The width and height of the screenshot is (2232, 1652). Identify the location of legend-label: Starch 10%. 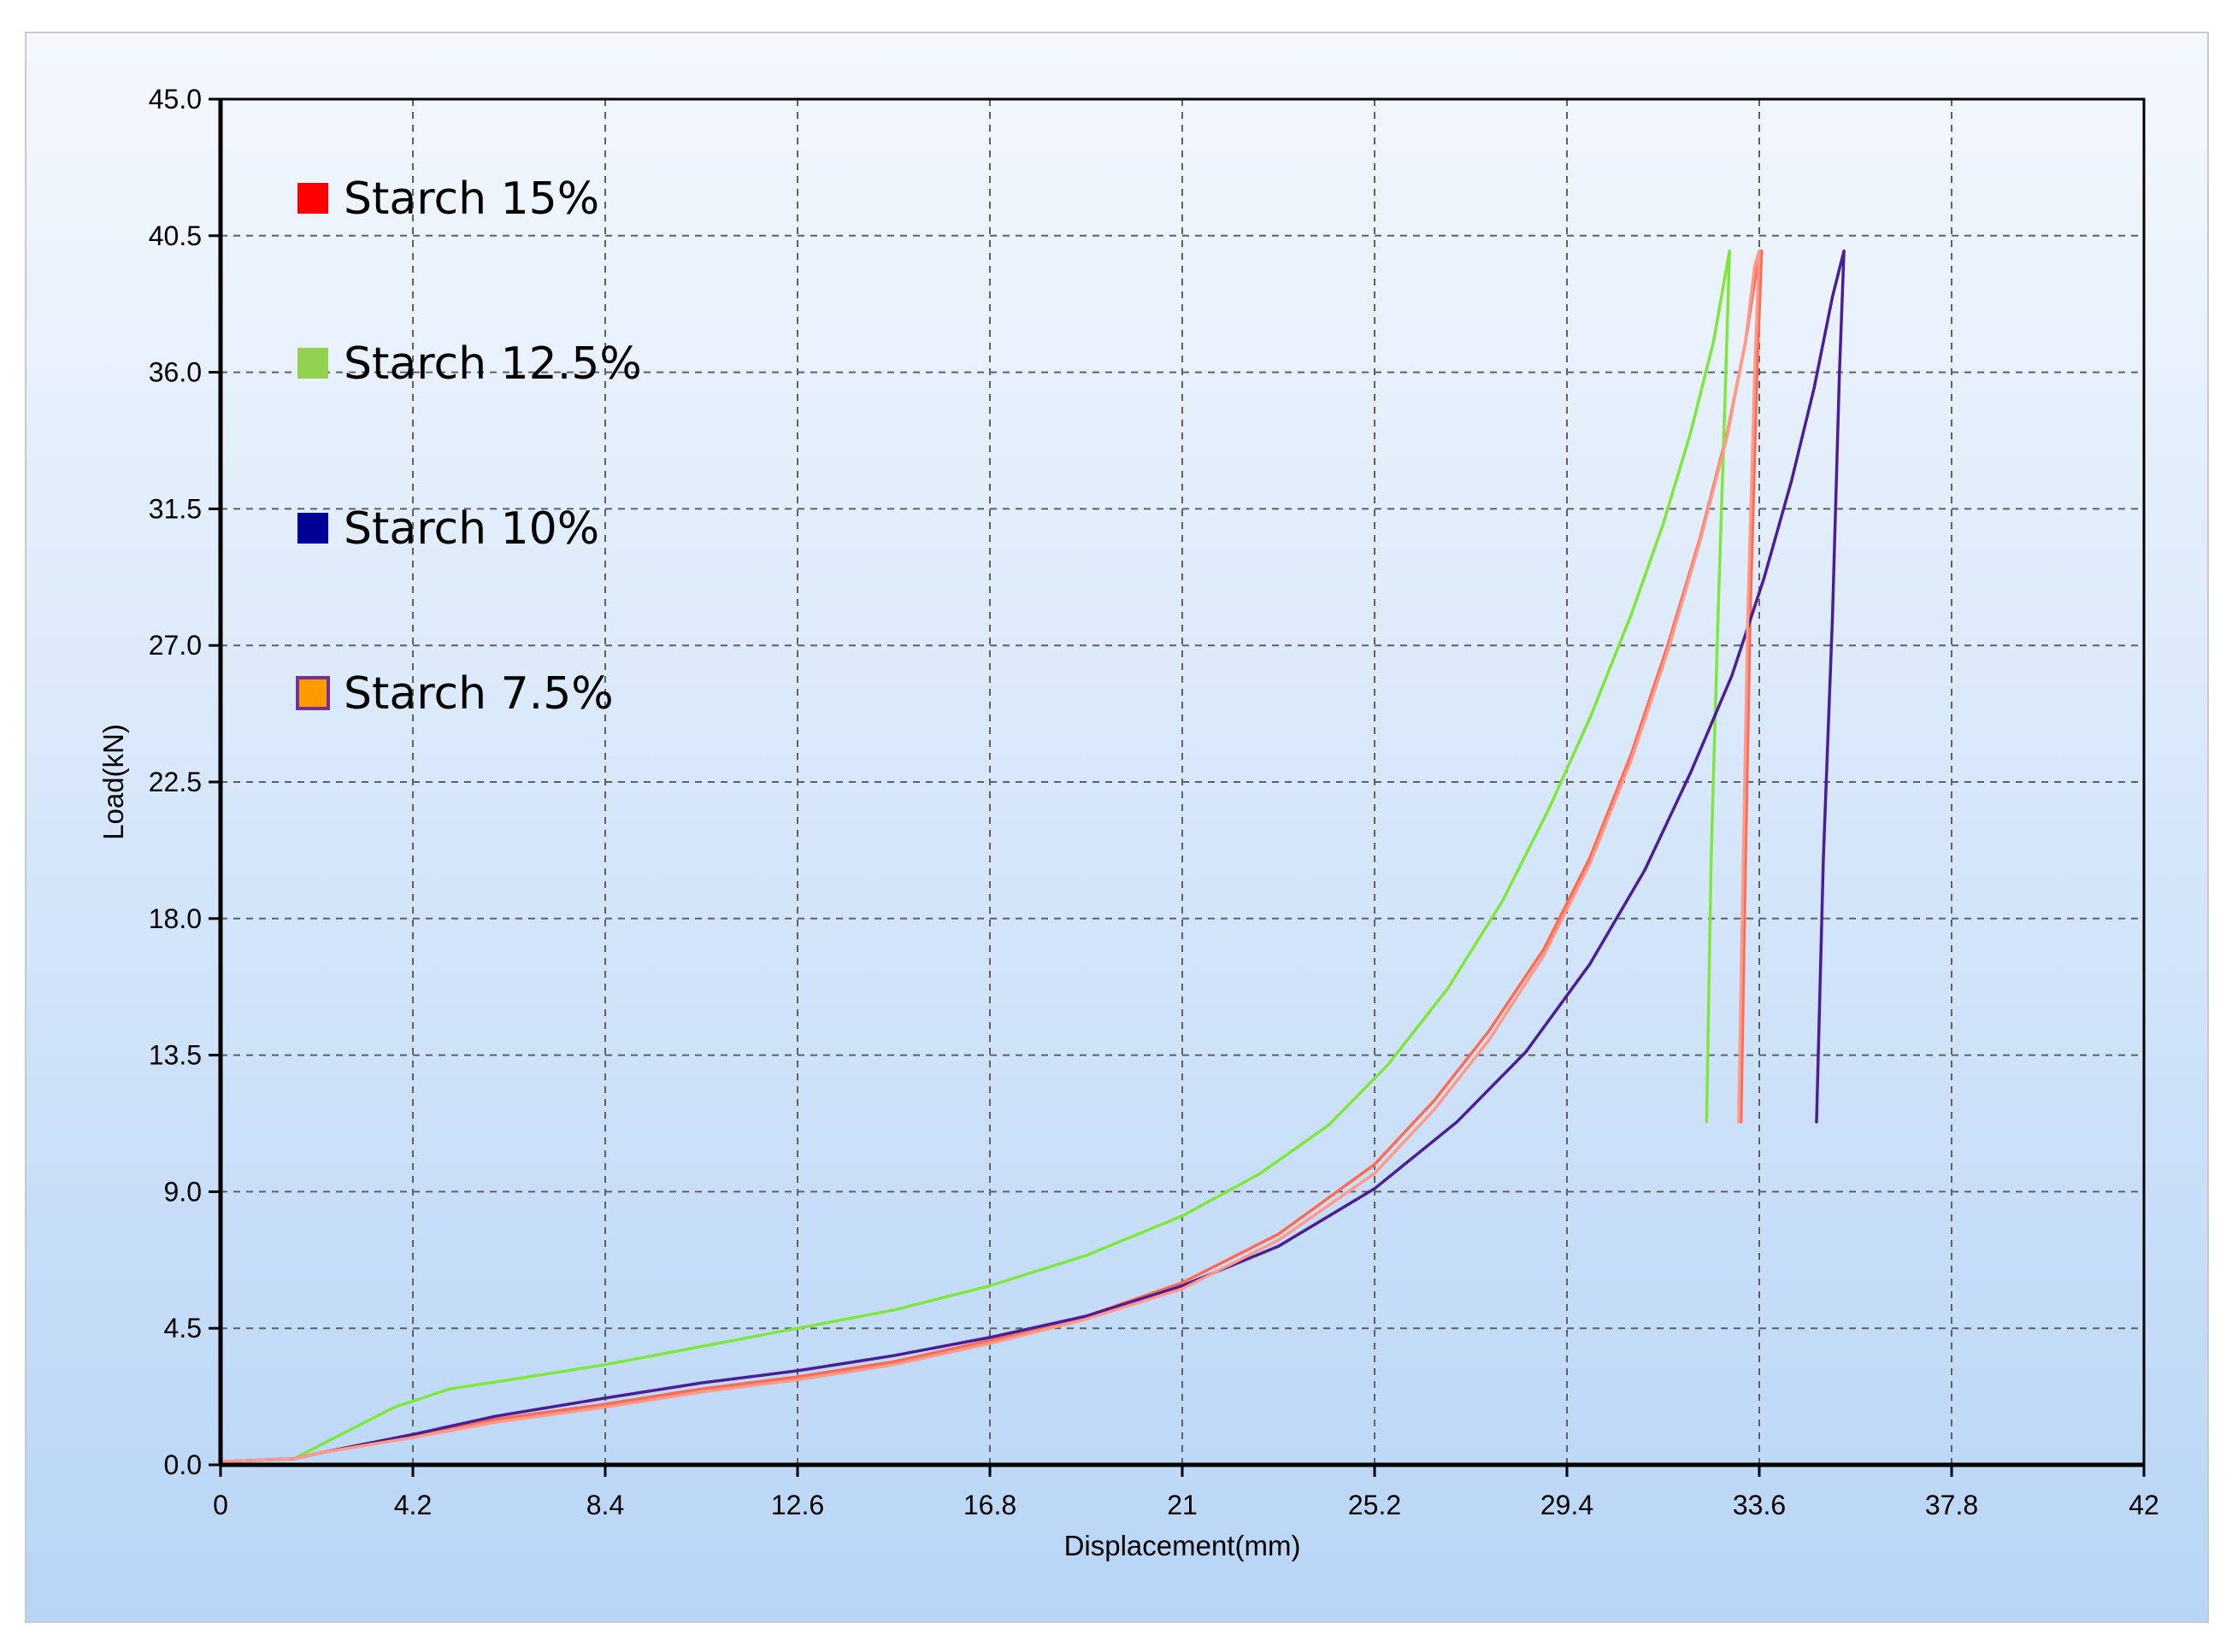
(471, 529).